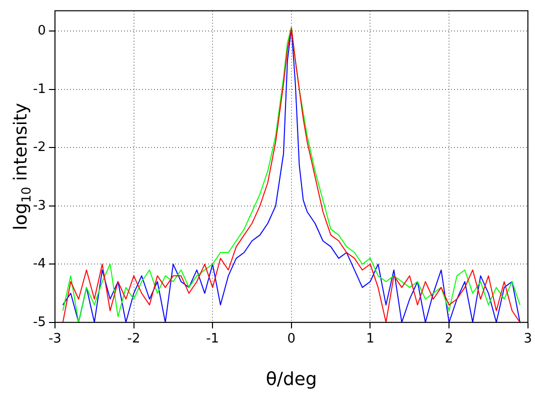 The image size is (535, 400). What do you see at coordinates (42, 31) in the screenshot?
I see `y-tick-label: 0` at bounding box center [42, 31].